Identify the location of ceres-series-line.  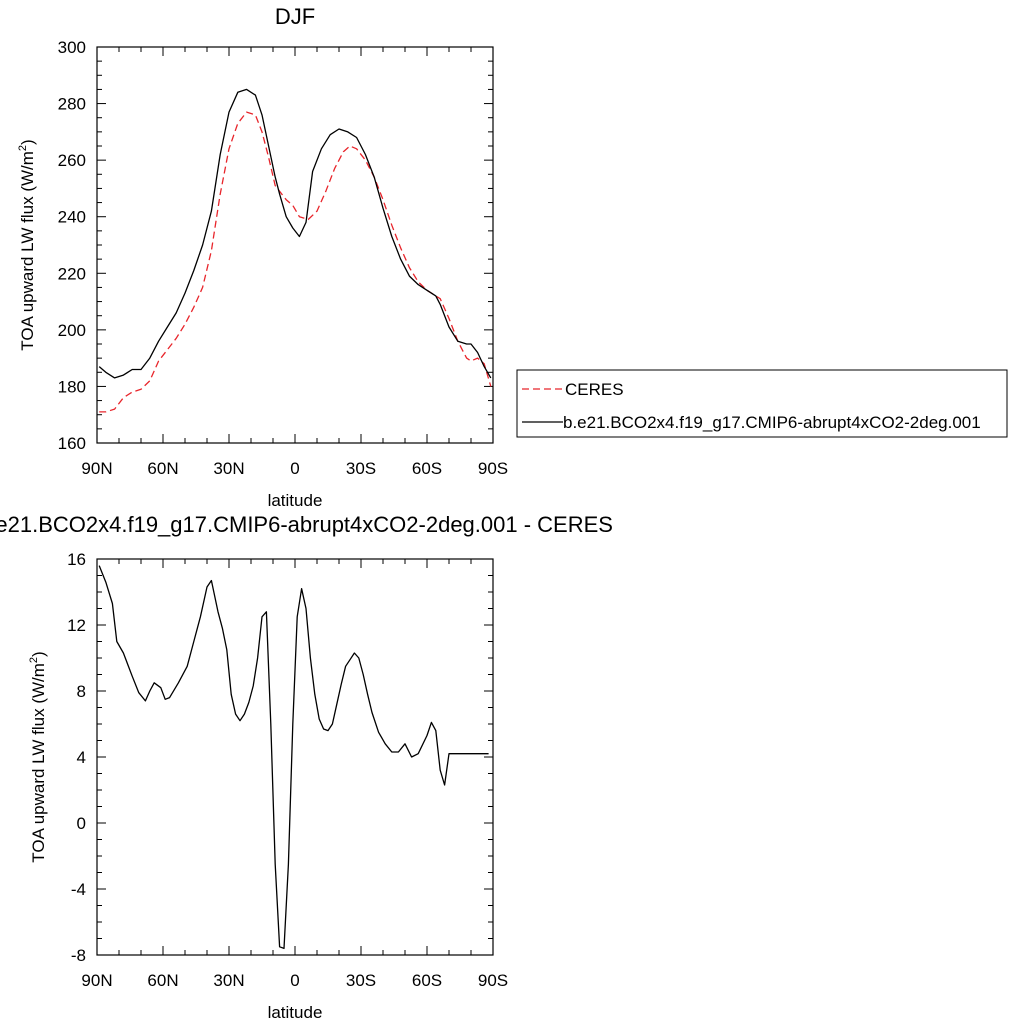
(295, 262).